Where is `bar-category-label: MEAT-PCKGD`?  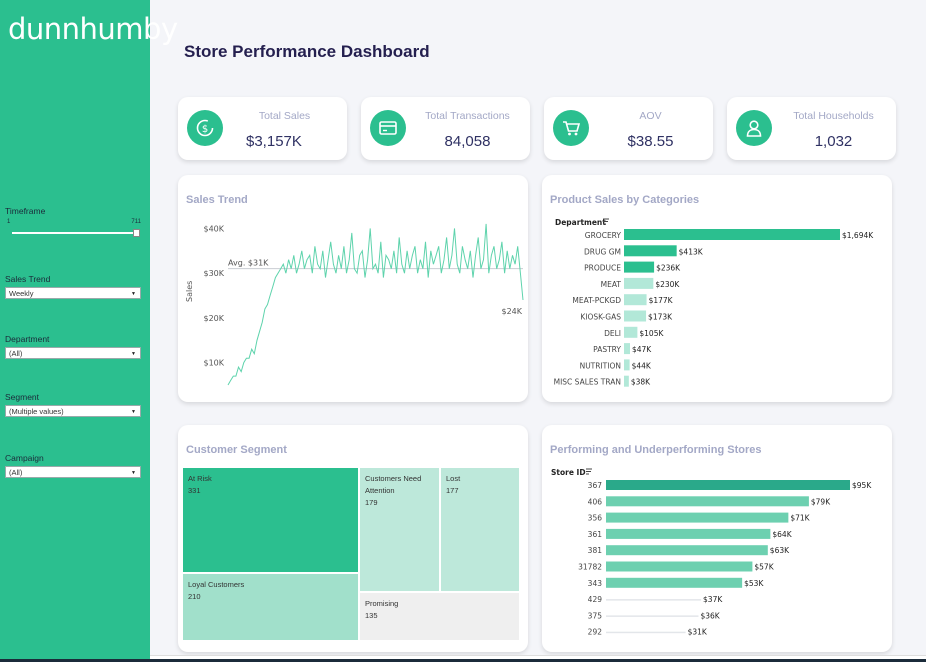
bar-category-label: MEAT-PCKGD is located at coordinates (596, 300).